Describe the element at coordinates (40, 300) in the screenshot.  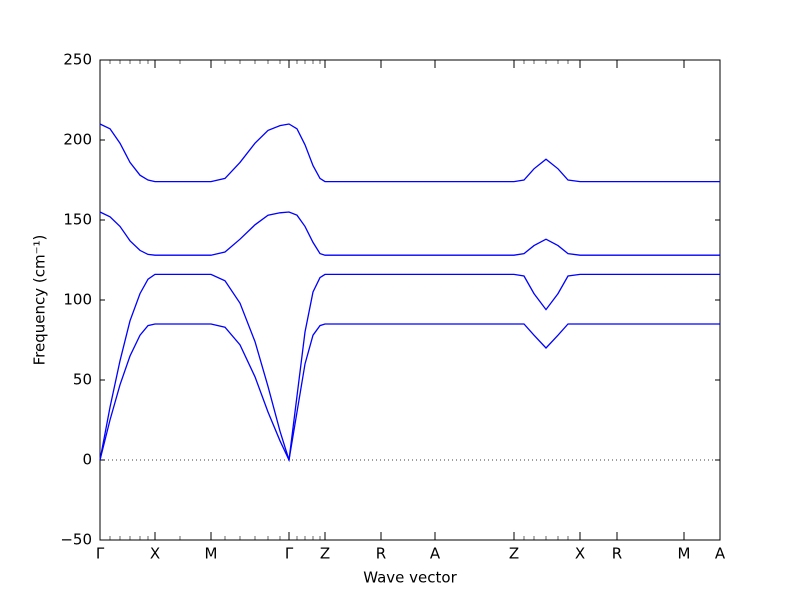
I see `y-axis-label: Frequency (cm⁻¹)` at that location.